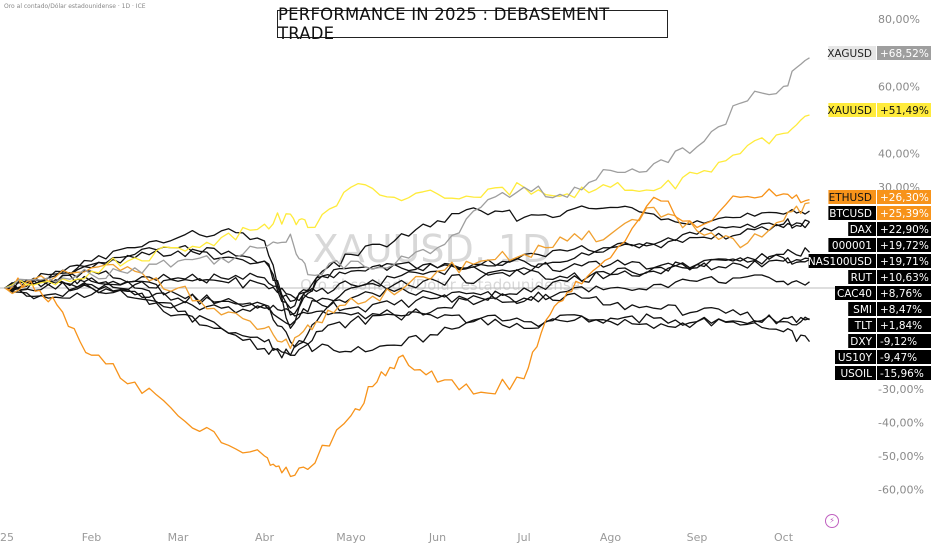 Image resolution: width=932 pixels, height=550 pixels. What do you see at coordinates (523, 537) in the screenshot?
I see `x-tick-label: Jul` at bounding box center [523, 537].